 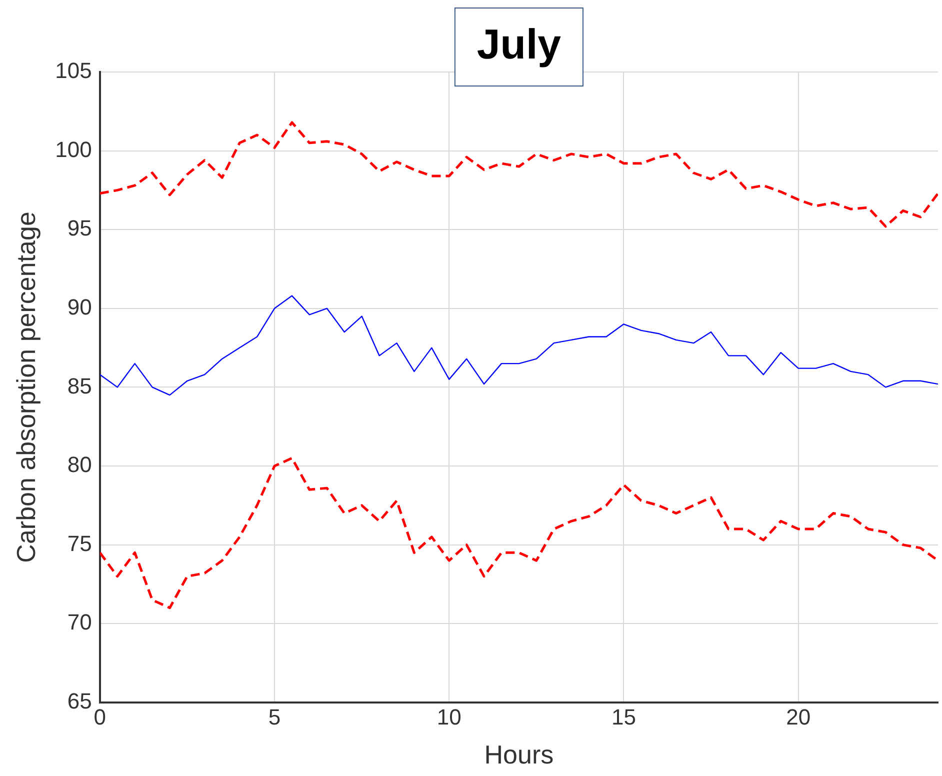 I want to click on x-axis-title: Hours, so click(x=519, y=755).